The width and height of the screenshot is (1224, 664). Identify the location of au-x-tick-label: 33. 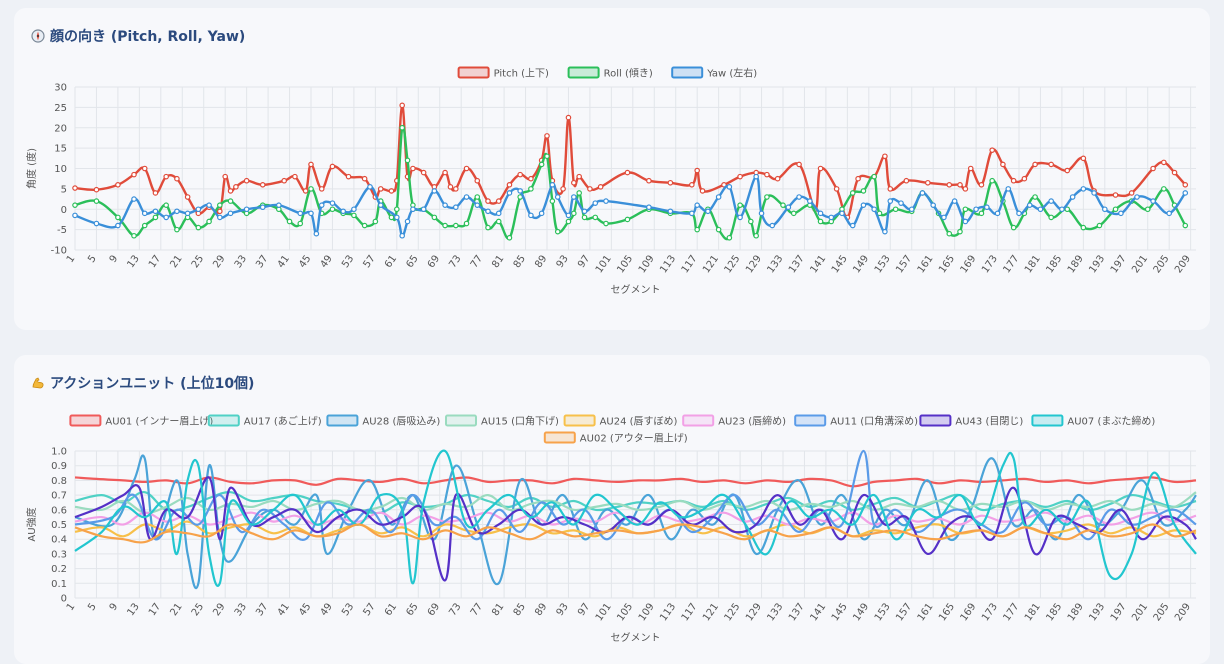
(241, 609).